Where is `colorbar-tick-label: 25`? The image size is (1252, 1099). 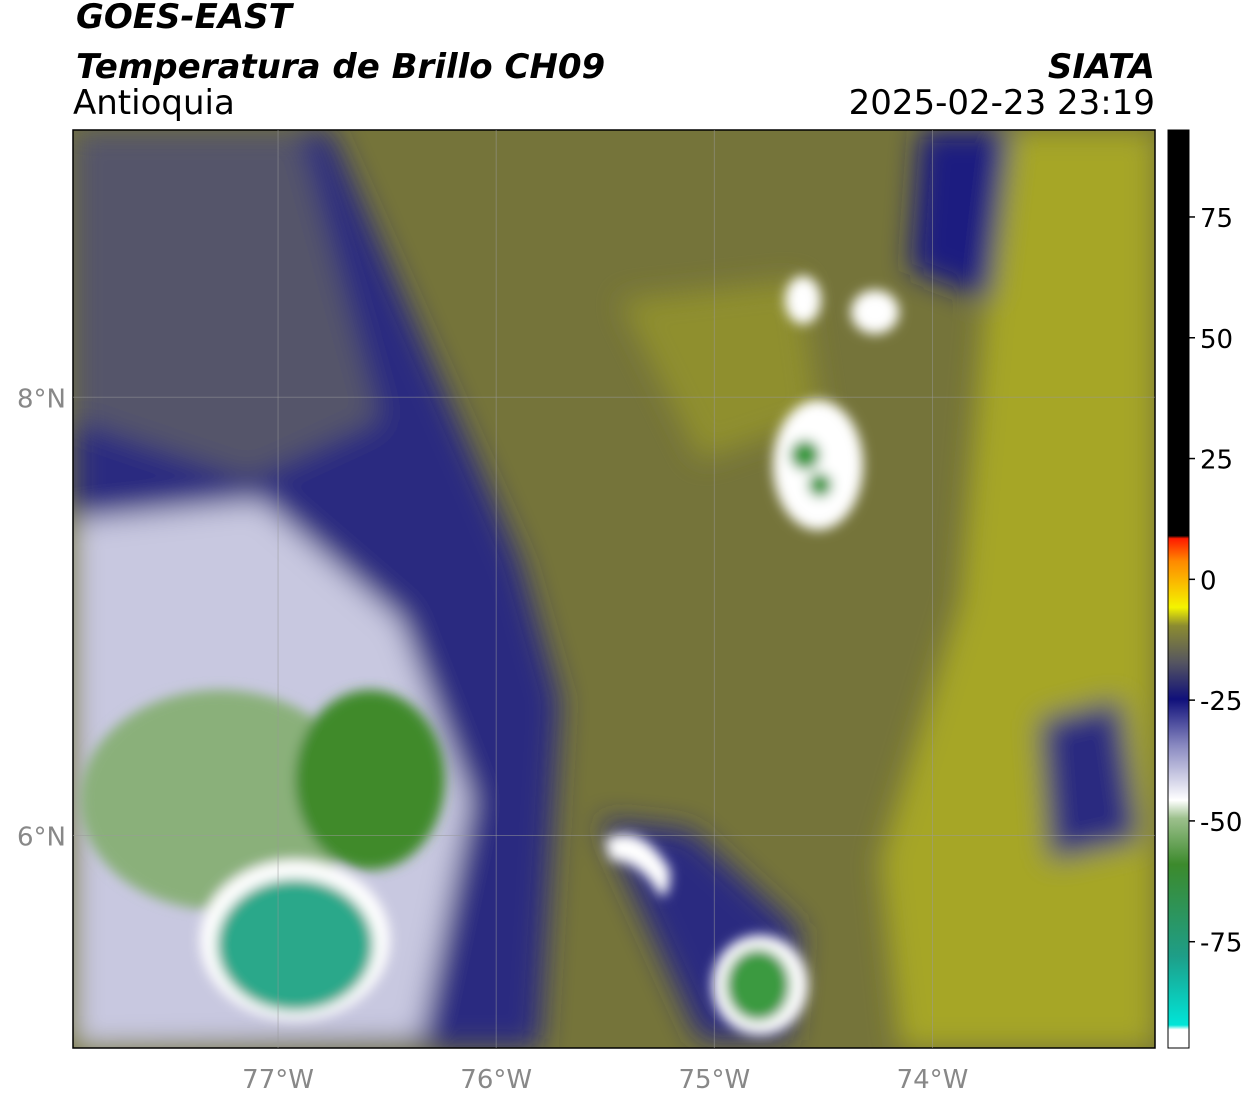
colorbar-tick-label: 25 is located at coordinates (1216, 461).